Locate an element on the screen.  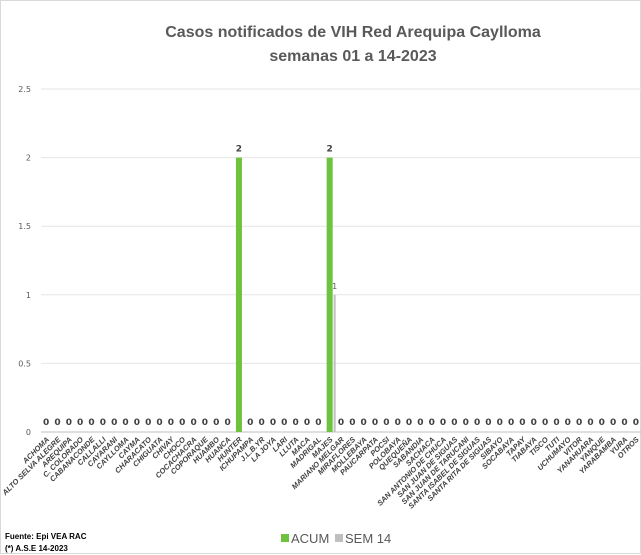
legend-swatch-sem14 is located at coordinates (339, 538).